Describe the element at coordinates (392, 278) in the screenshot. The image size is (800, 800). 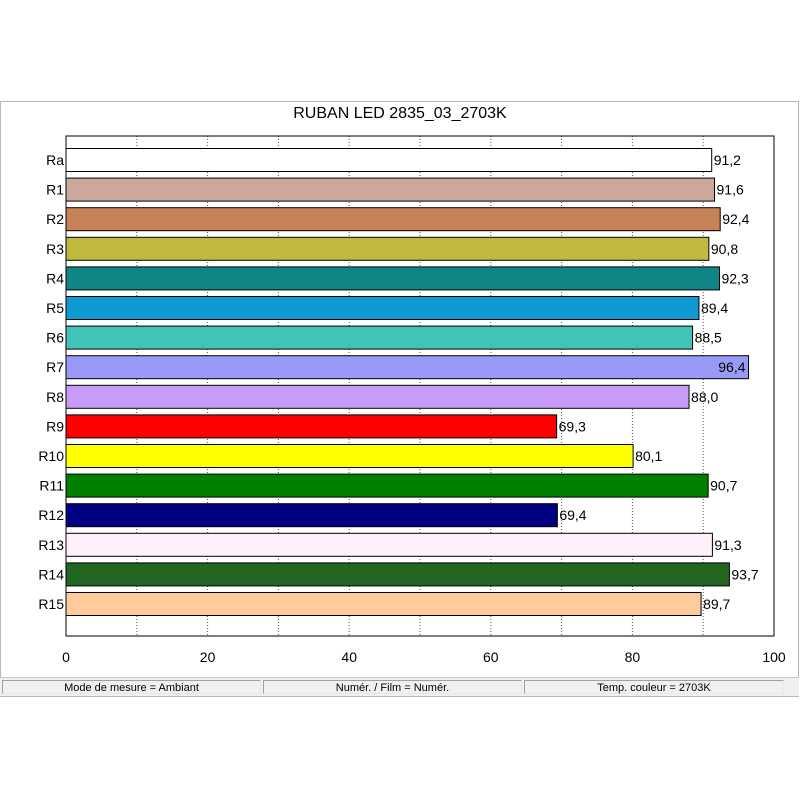
I see `bar-r4` at that location.